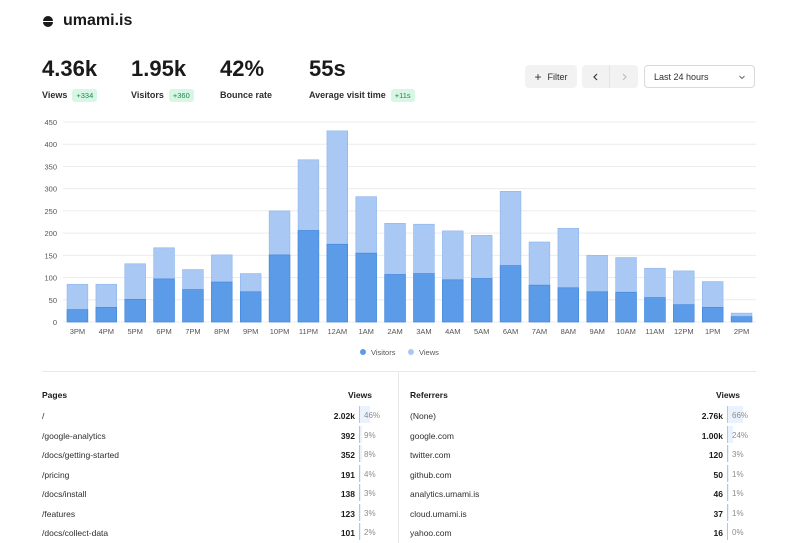 The image size is (800, 543). What do you see at coordinates (580, 416) in the screenshot?
I see `table-row: (None) 2.76k 66%` at bounding box center [580, 416].